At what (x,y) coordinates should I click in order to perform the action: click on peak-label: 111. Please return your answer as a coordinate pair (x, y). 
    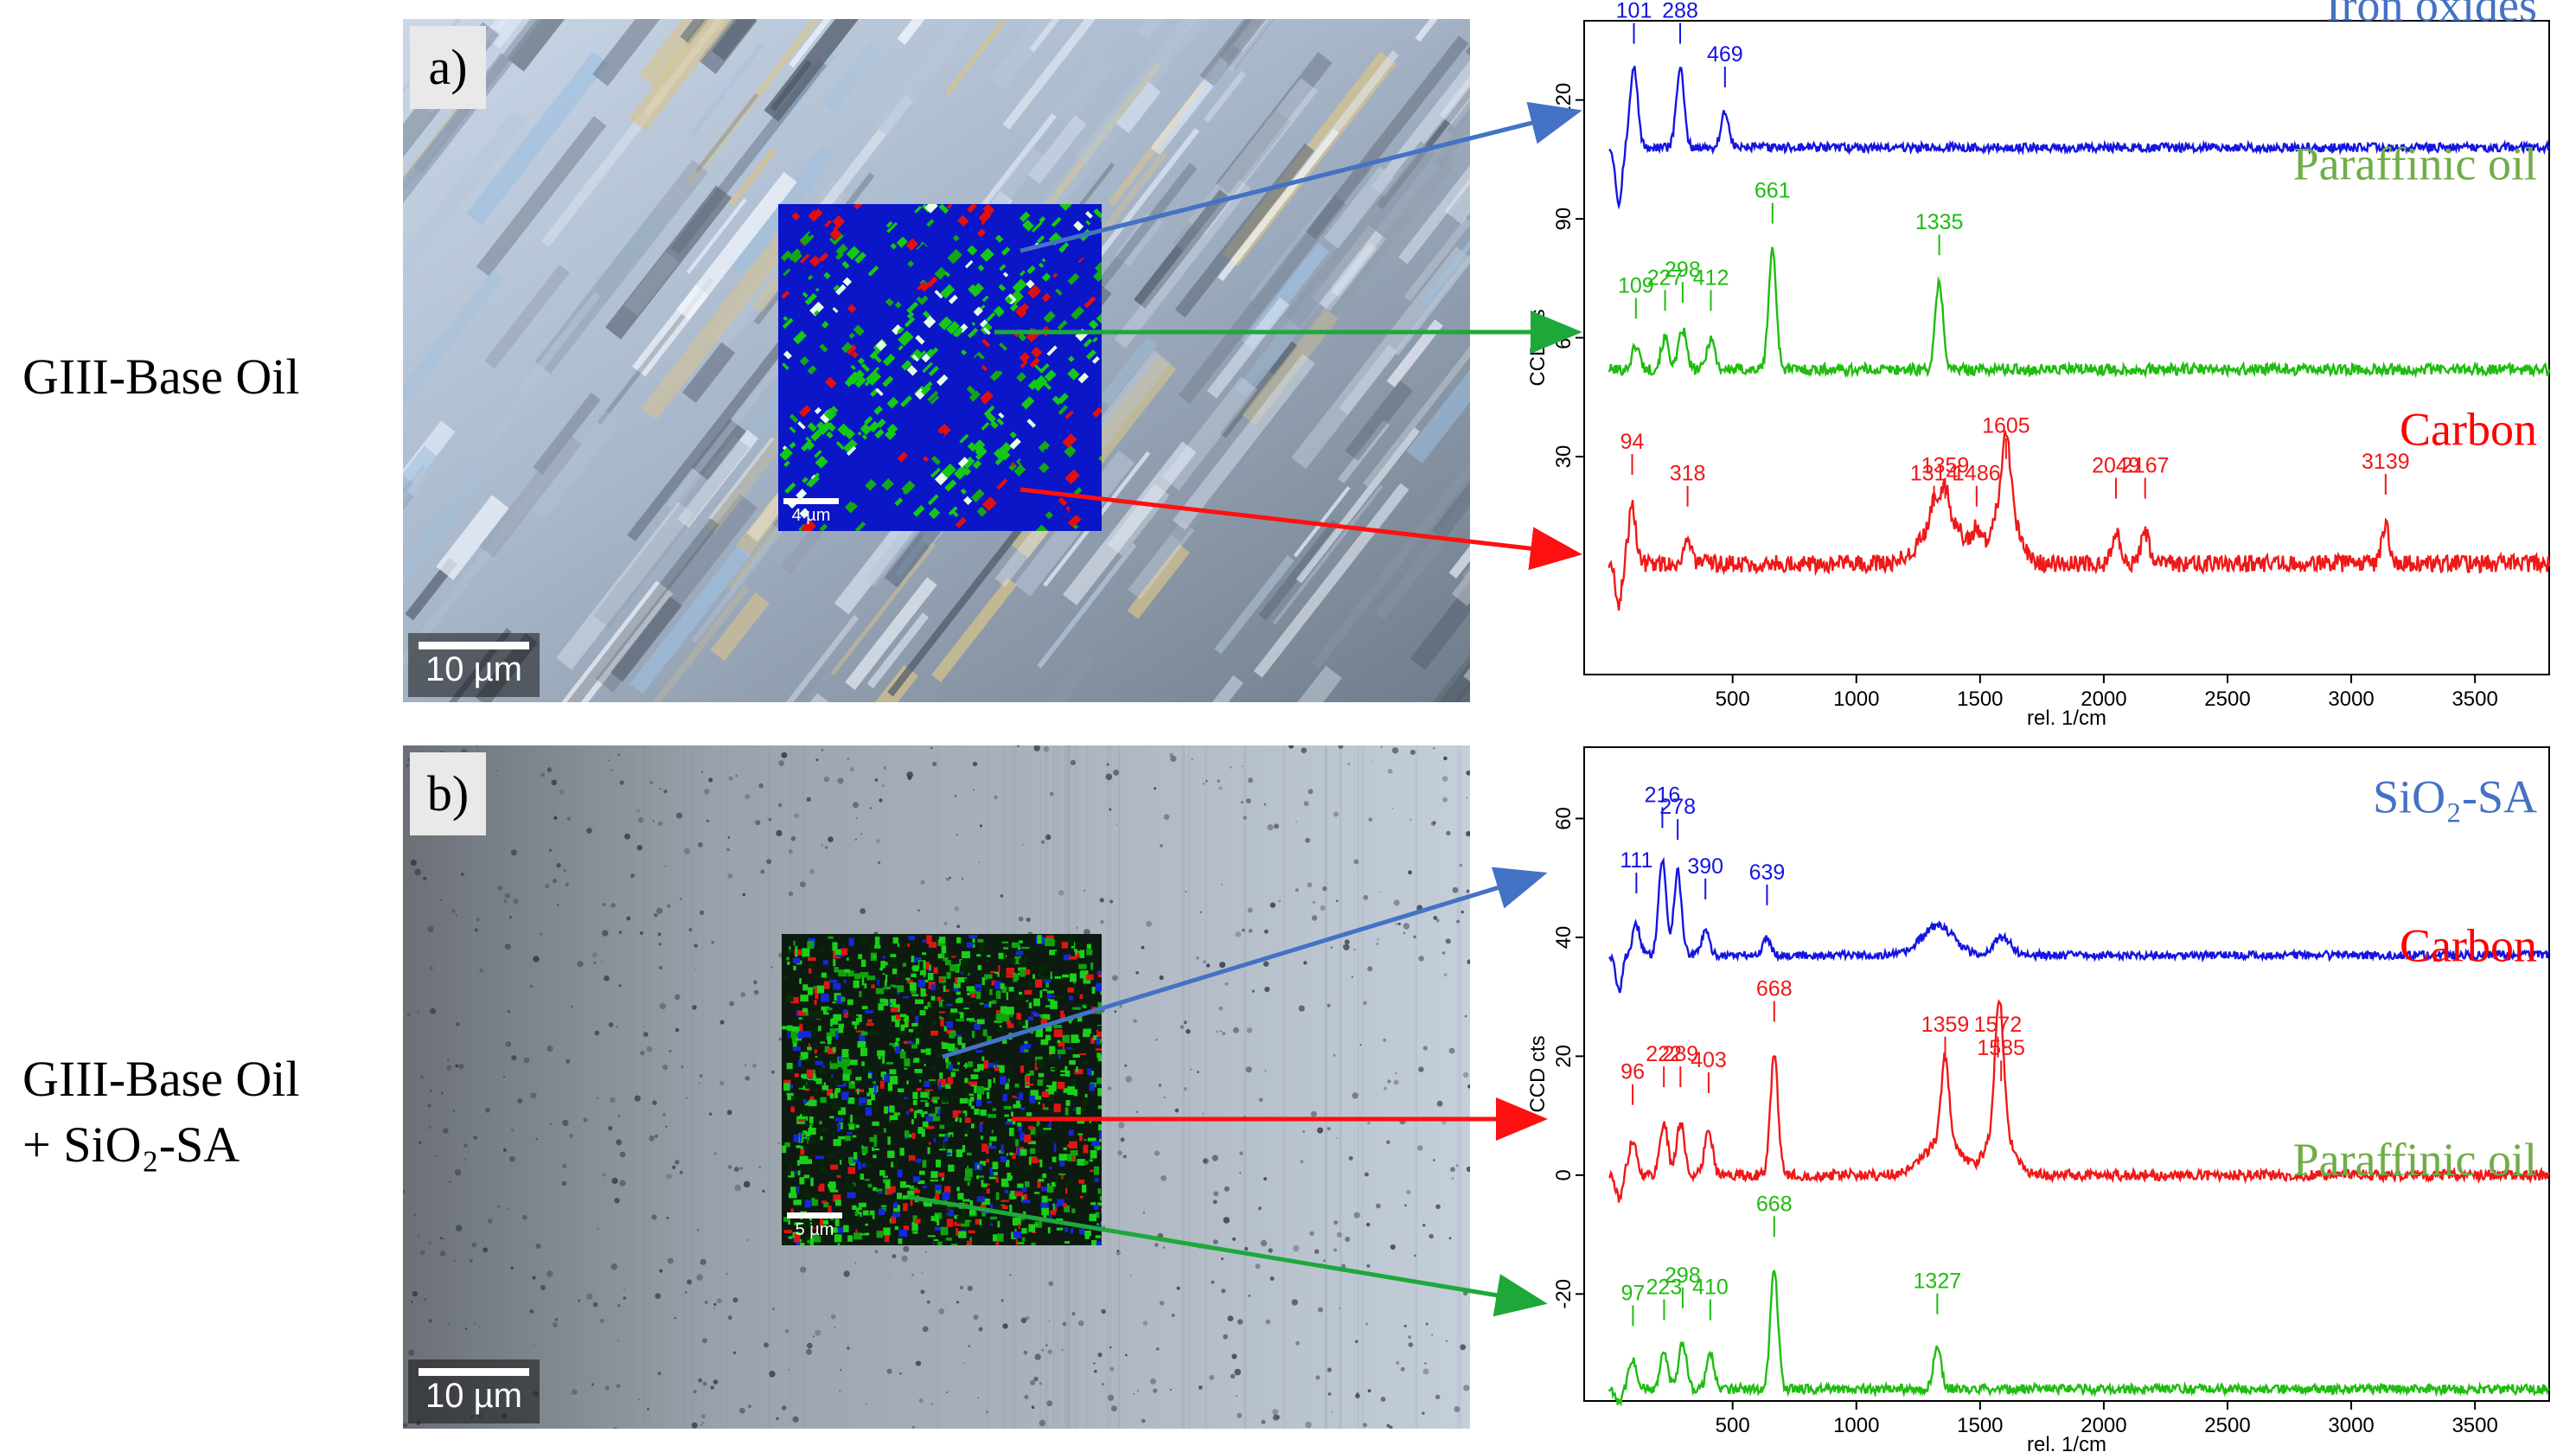
    Looking at the image, I should click on (1636, 860).